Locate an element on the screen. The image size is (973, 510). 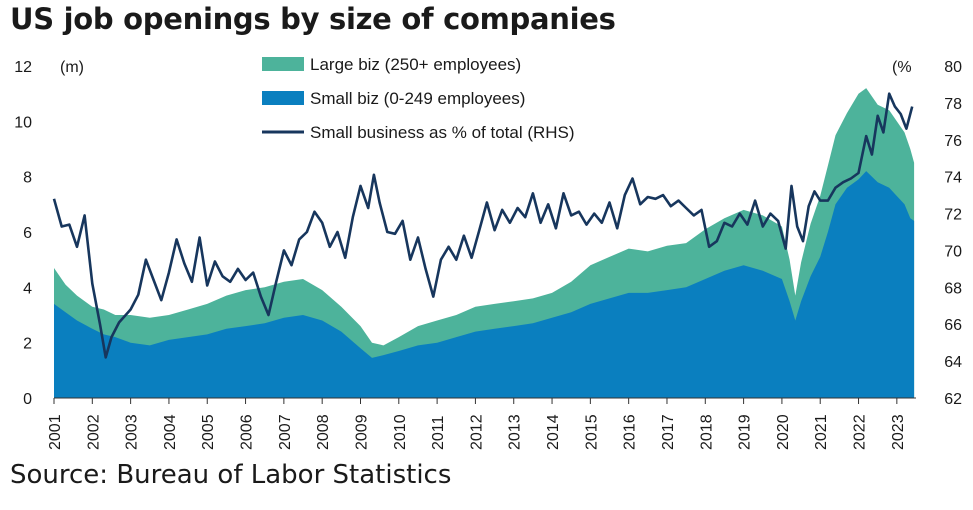
chart-title: US job openings by size of companies is located at coordinates (313, 19).